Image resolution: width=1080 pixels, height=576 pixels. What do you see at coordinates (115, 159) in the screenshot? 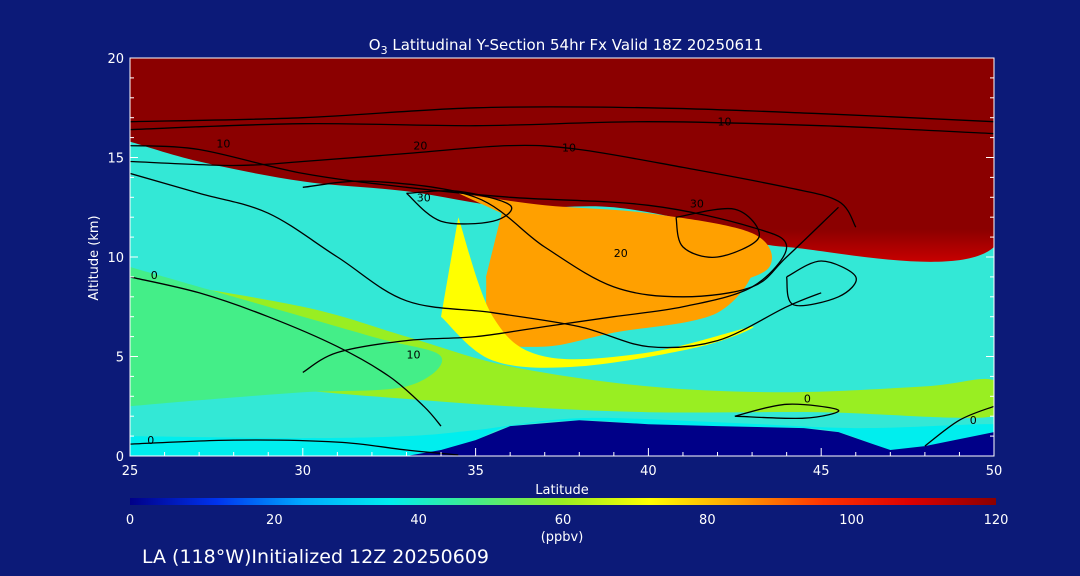
I see `y-tick-label: 15` at bounding box center [115, 159].